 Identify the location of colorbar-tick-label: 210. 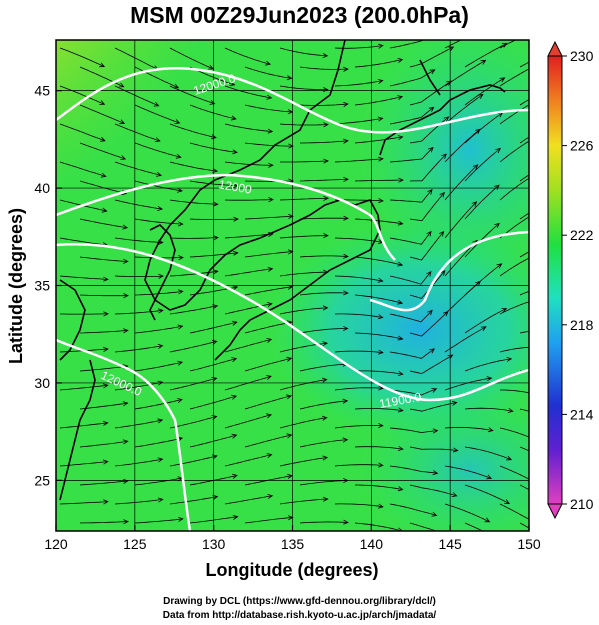
(582, 504).